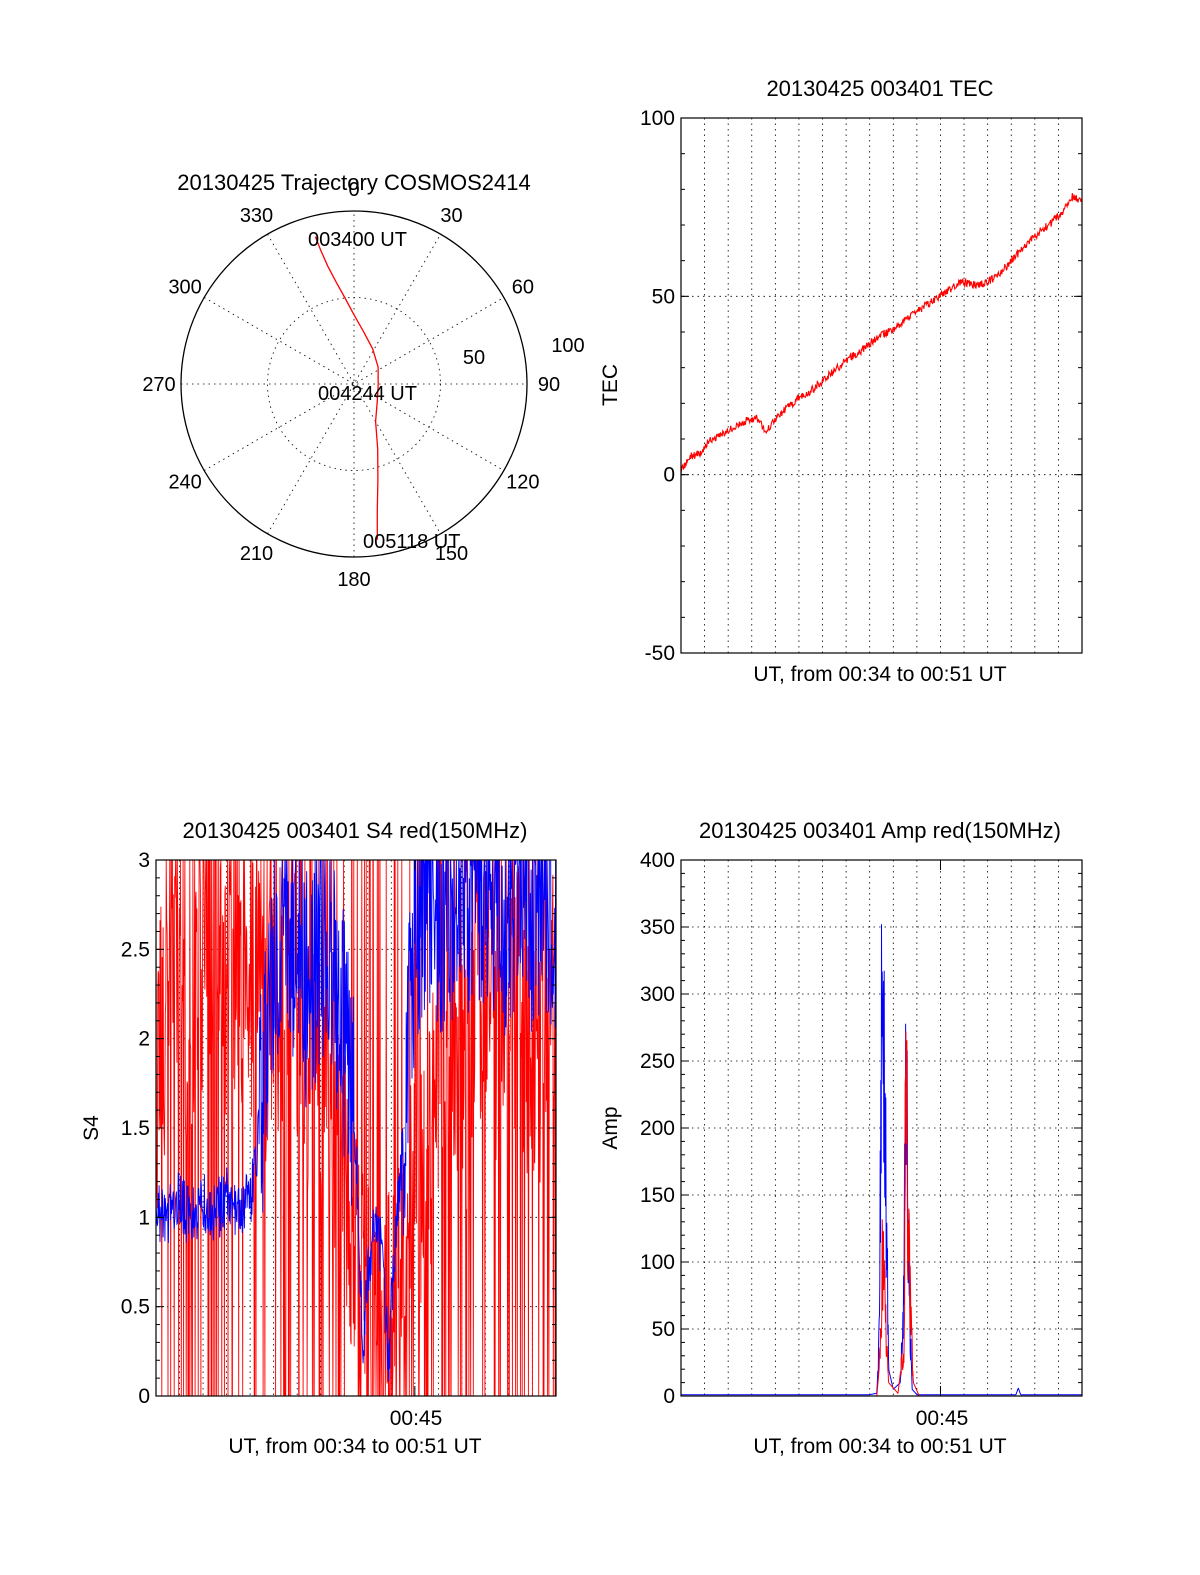 The width and height of the screenshot is (1200, 1575). What do you see at coordinates (567, 346) in the screenshot?
I see `polar-radial-label-100: 100` at bounding box center [567, 346].